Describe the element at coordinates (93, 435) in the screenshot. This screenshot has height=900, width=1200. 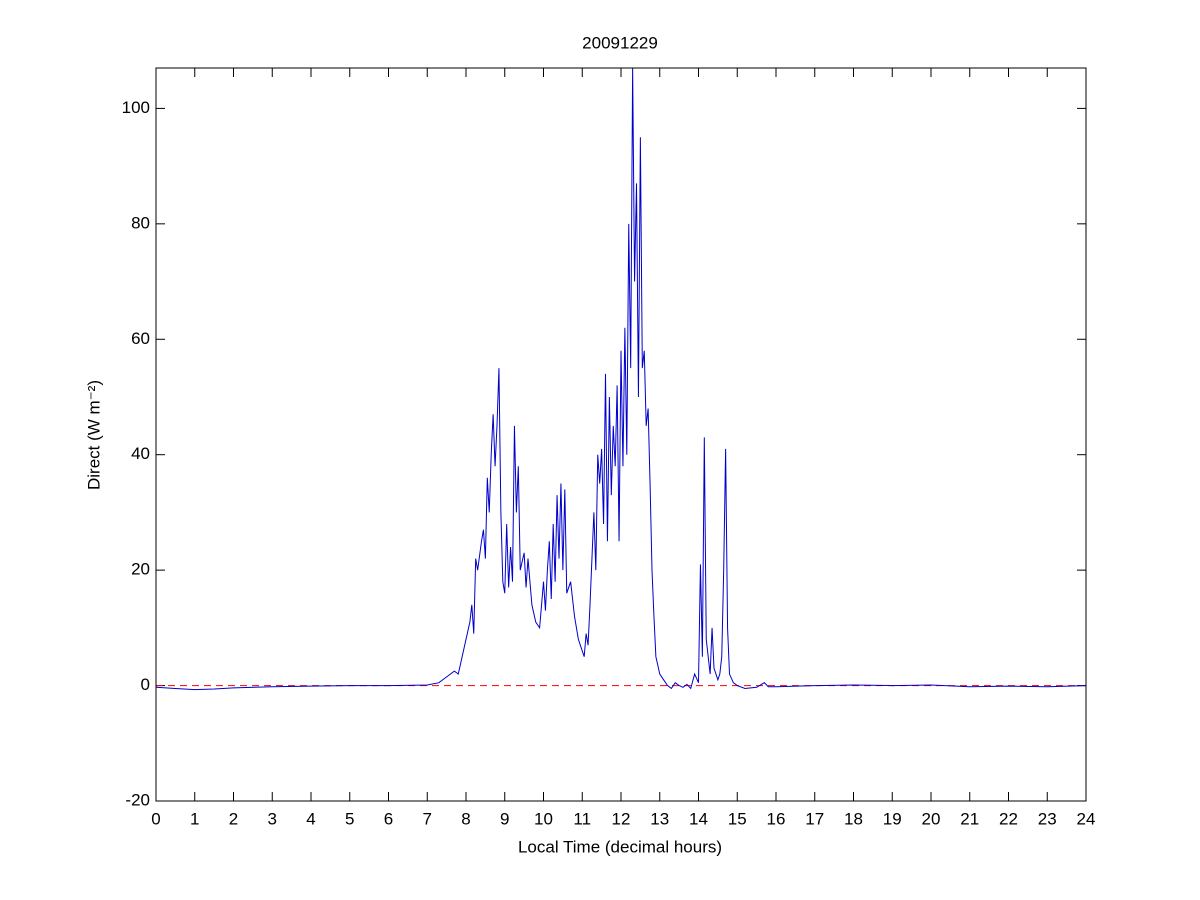
I see `y-axis-label: Direct (W m⁻²)` at that location.